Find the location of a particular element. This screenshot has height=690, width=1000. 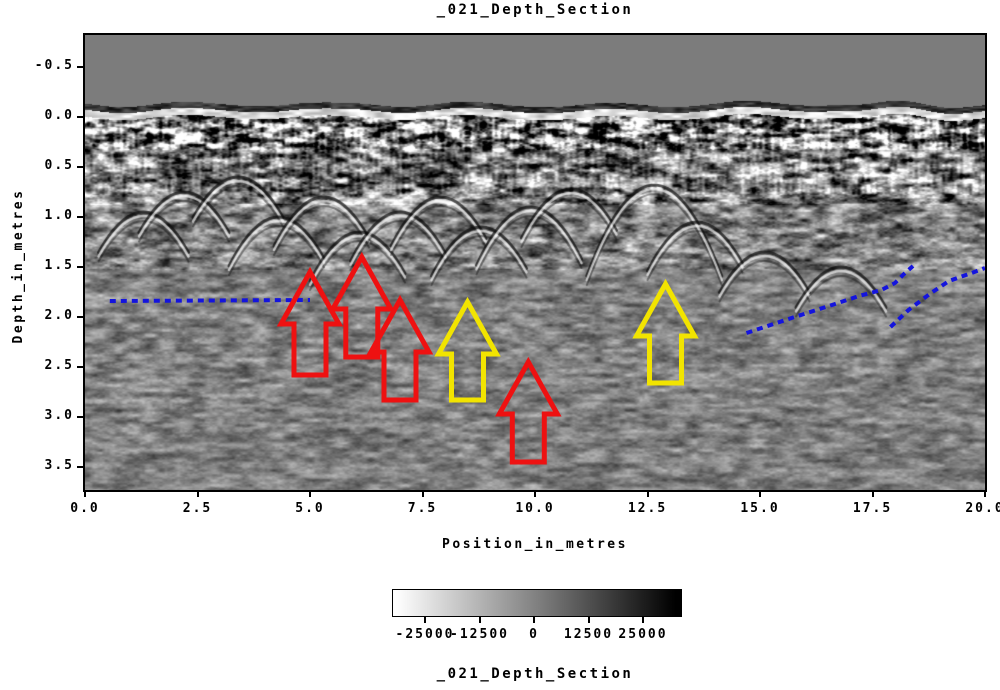

x-tick-label: 0.0 is located at coordinates (85, 508).